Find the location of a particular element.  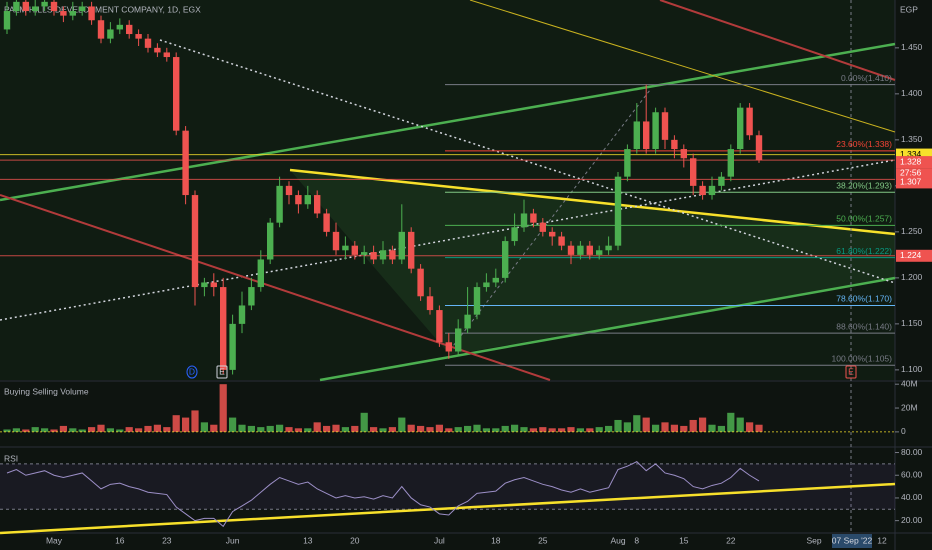

rsi-band is located at coordinates (447, 486).